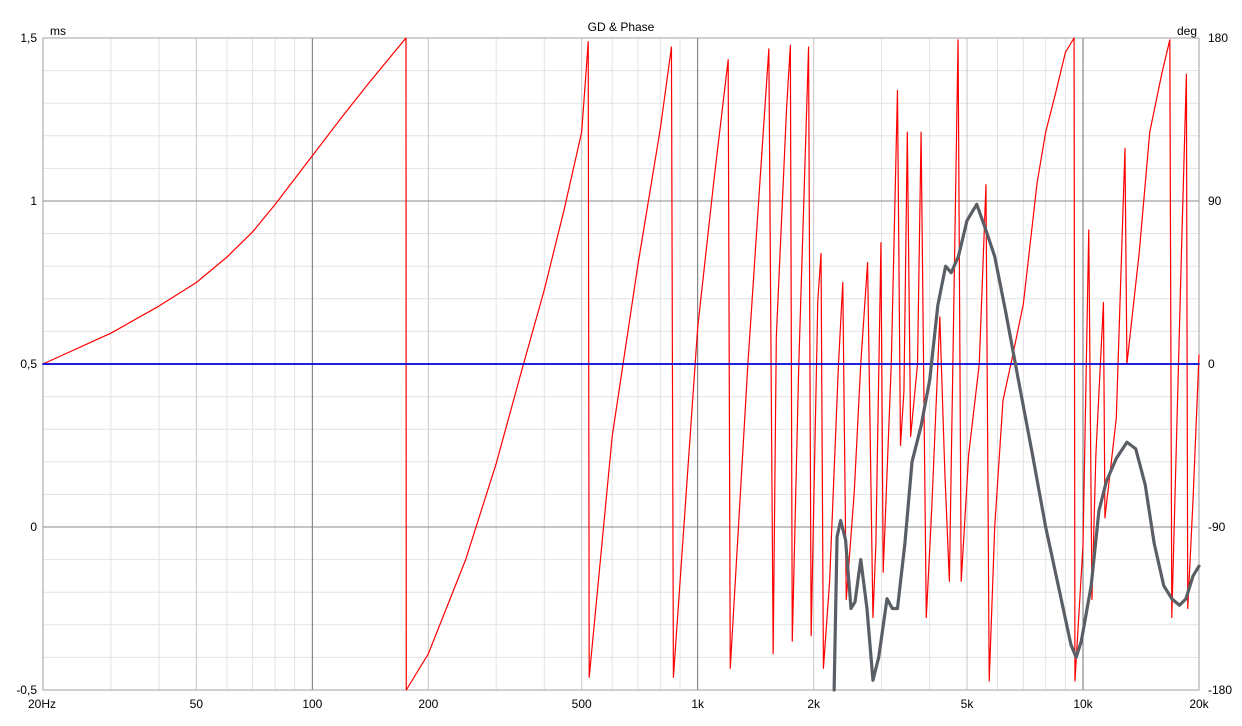  What do you see at coordinates (1211, 364) in the screenshot?
I see `y-right-tick-label: 0` at bounding box center [1211, 364].